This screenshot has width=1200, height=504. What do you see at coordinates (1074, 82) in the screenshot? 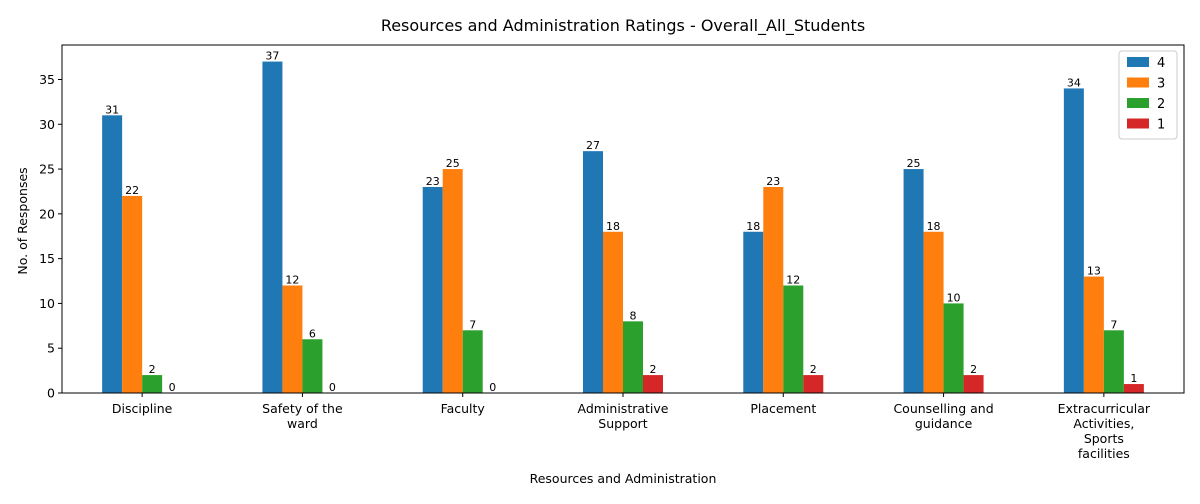
I see `data-label: 34` at bounding box center [1074, 82].